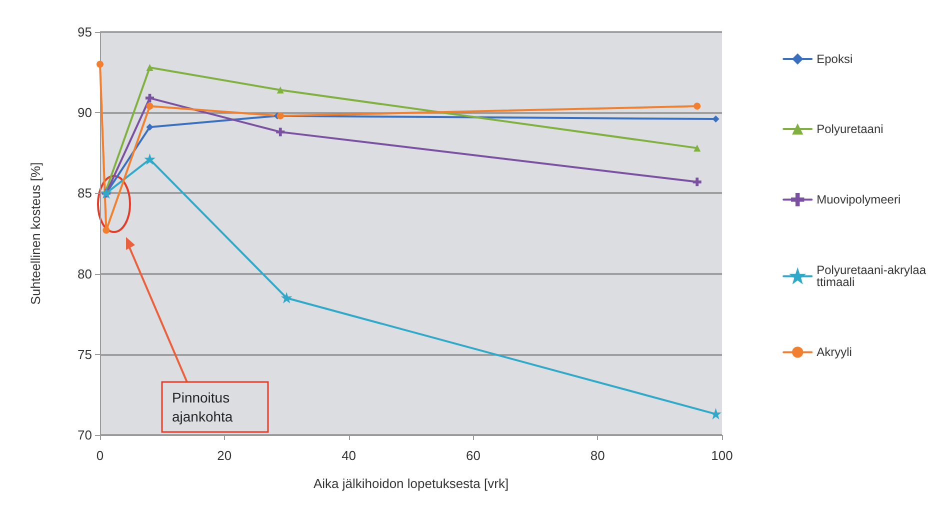  What do you see at coordinates (85, 435) in the screenshot?
I see `y-tick-label: 70` at bounding box center [85, 435].